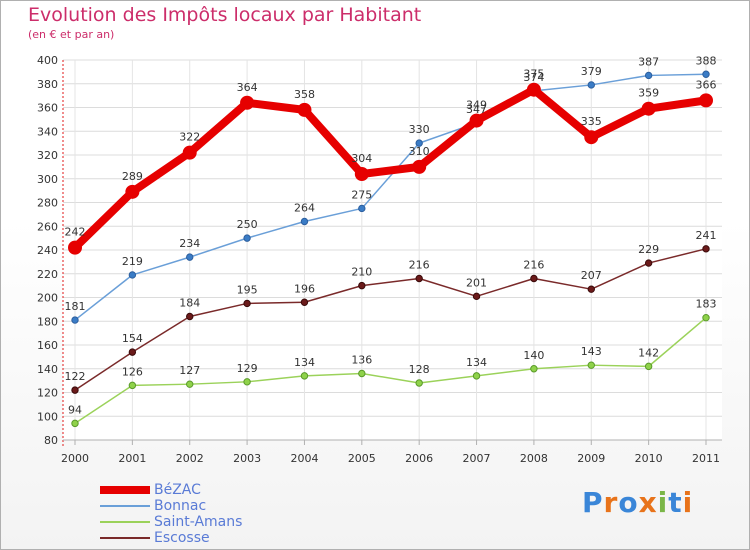 The image size is (750, 550). Describe the element at coordinates (47, 131) in the screenshot. I see `y-tick-label: 340` at that location.